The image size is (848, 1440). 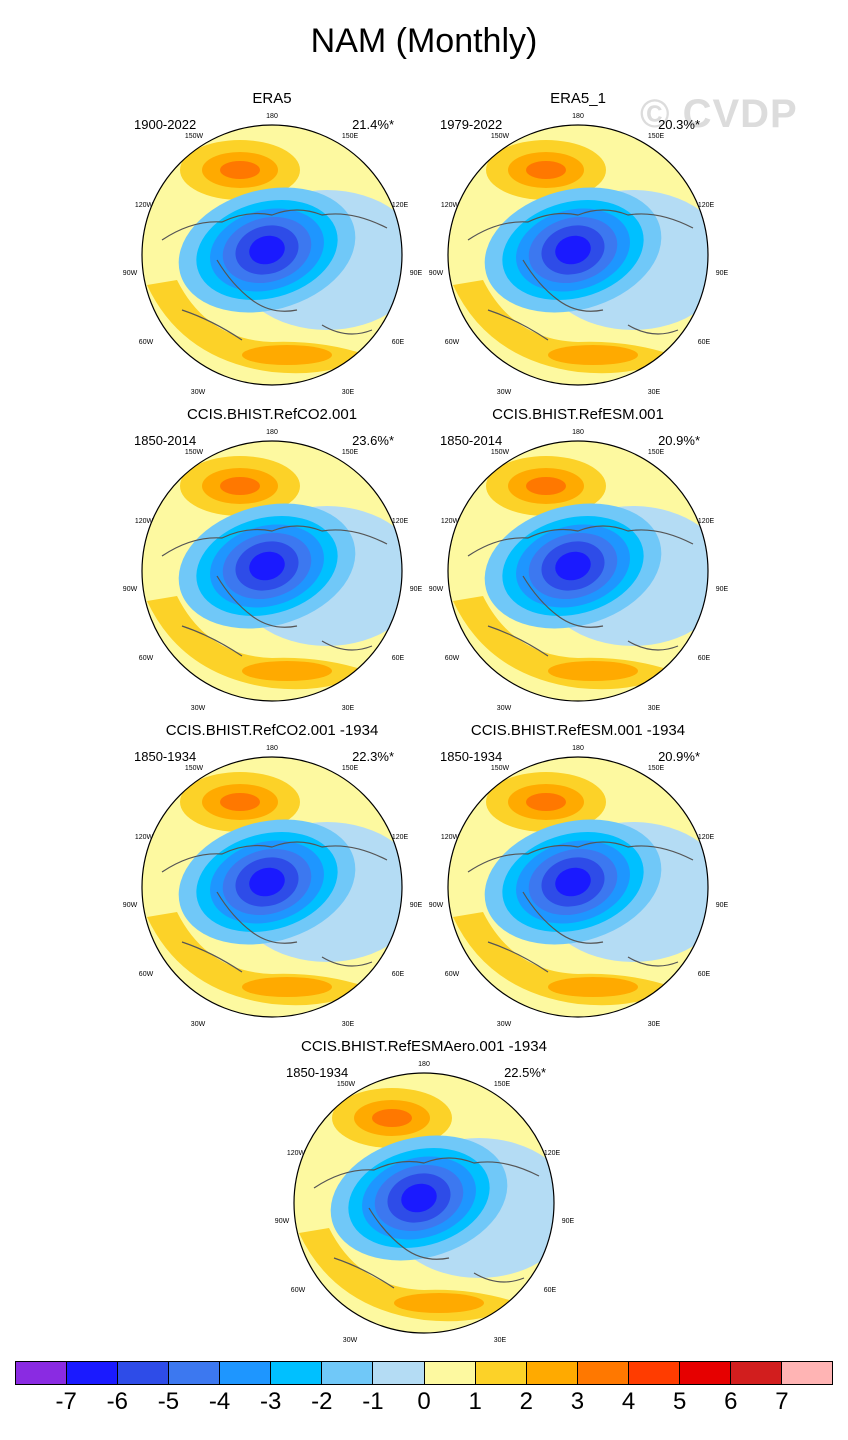 I want to click on colorbar-label: -5, so click(x=168, y=1401).